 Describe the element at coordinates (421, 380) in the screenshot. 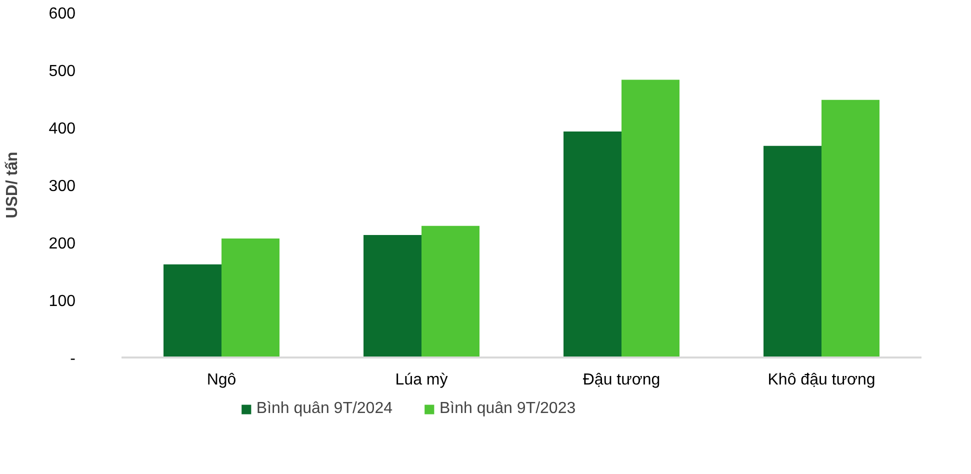

I see `x-tick-label: Lúa mỳ` at that location.